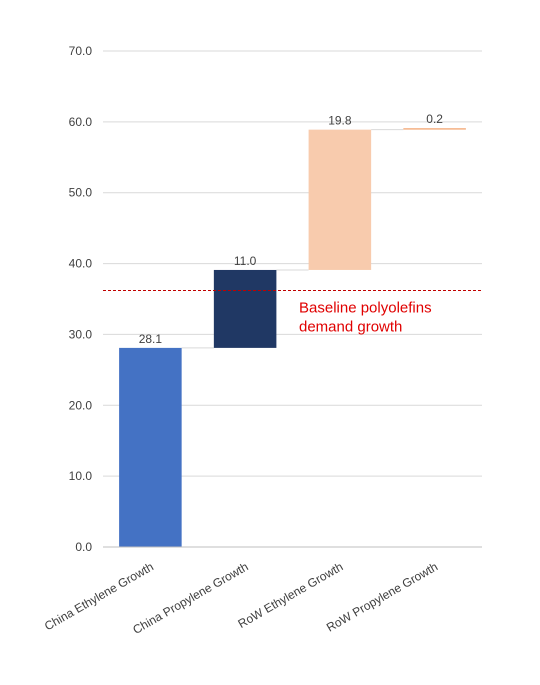  What do you see at coordinates (350, 326) in the screenshot?
I see `reference-line-label: demand growth` at bounding box center [350, 326].